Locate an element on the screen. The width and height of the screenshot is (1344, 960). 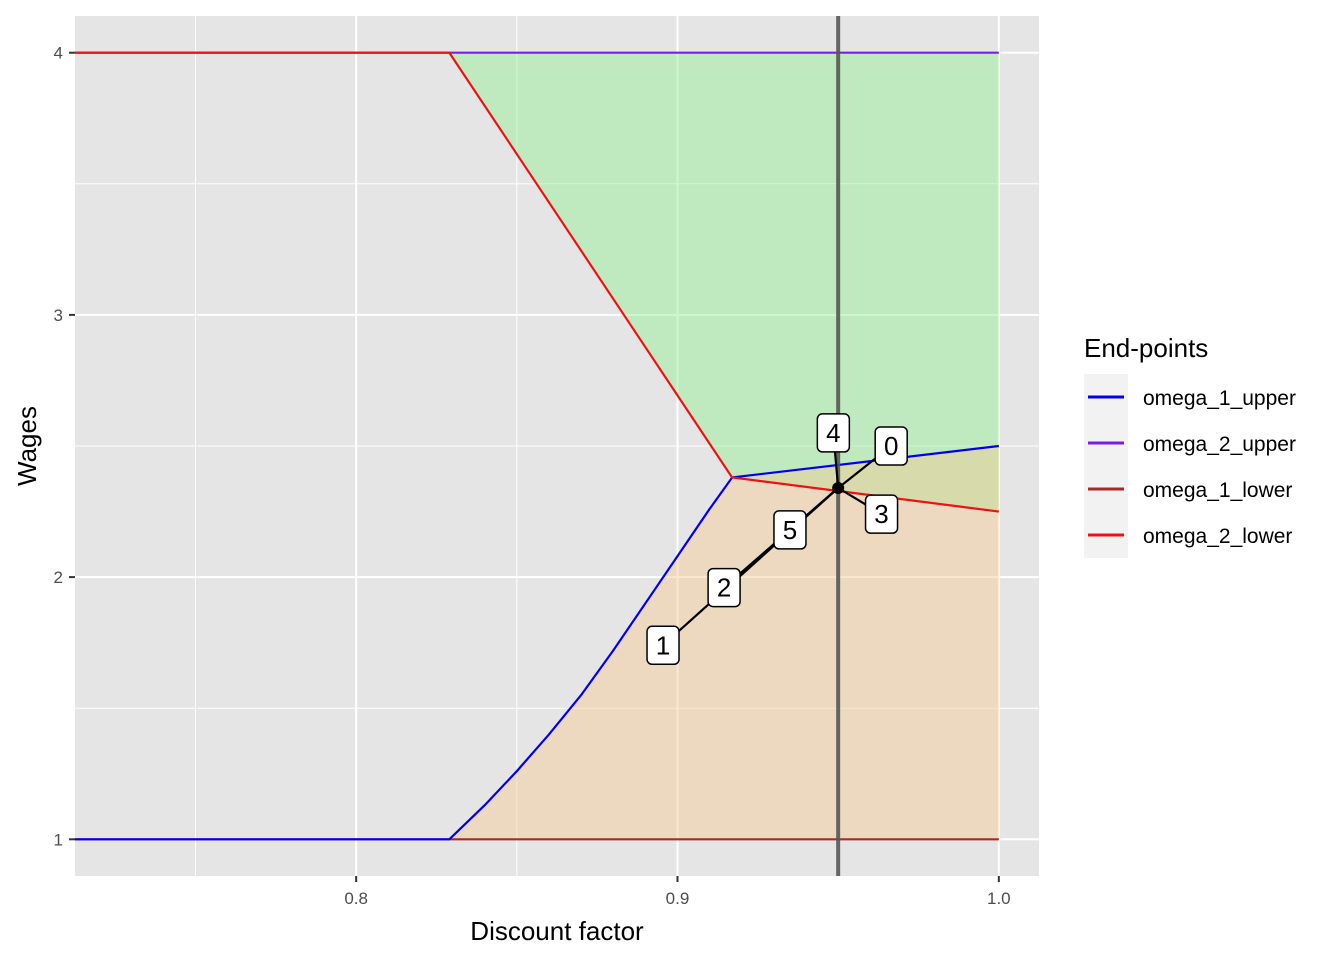
x-tick-label: 0.9 is located at coordinates (678, 898).